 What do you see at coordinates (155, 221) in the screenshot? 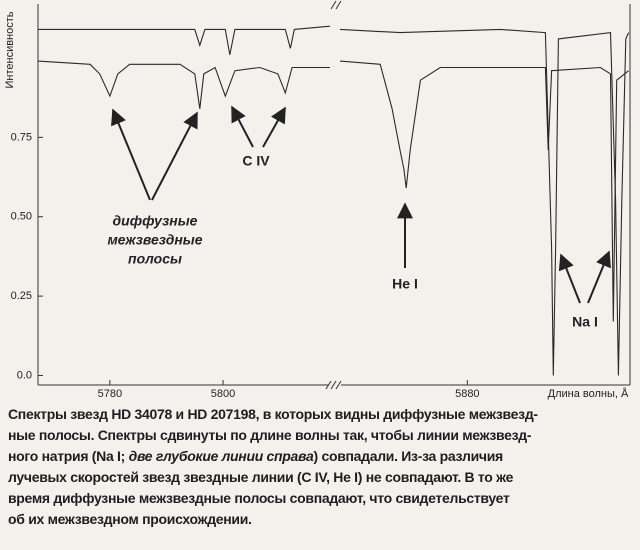
I see `annotation: диффузные` at bounding box center [155, 221].